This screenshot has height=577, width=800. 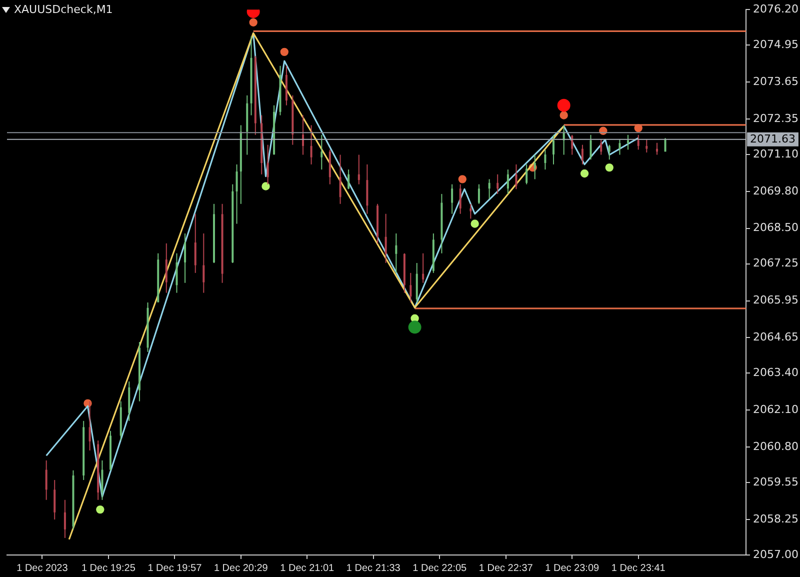 I want to click on chart-title: XAUUSDcheck,M1, so click(x=63, y=9).